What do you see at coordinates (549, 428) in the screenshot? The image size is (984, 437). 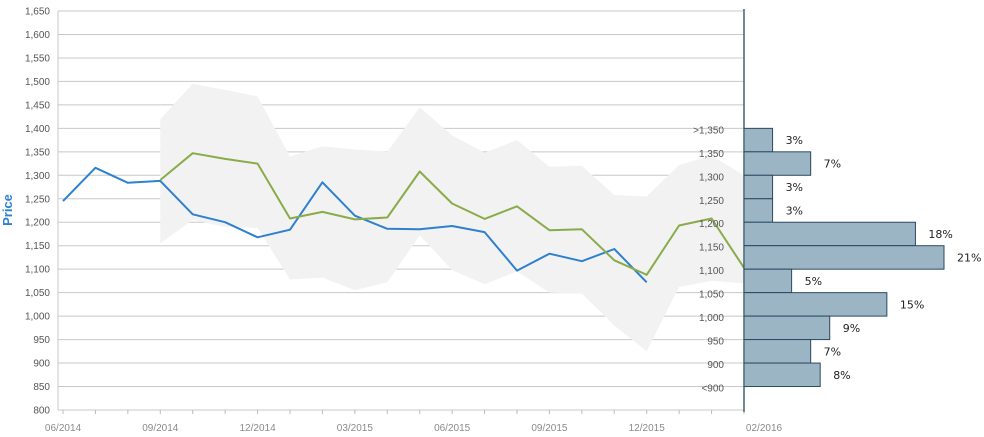 I see `x-tick-label: 09/2015` at bounding box center [549, 428].